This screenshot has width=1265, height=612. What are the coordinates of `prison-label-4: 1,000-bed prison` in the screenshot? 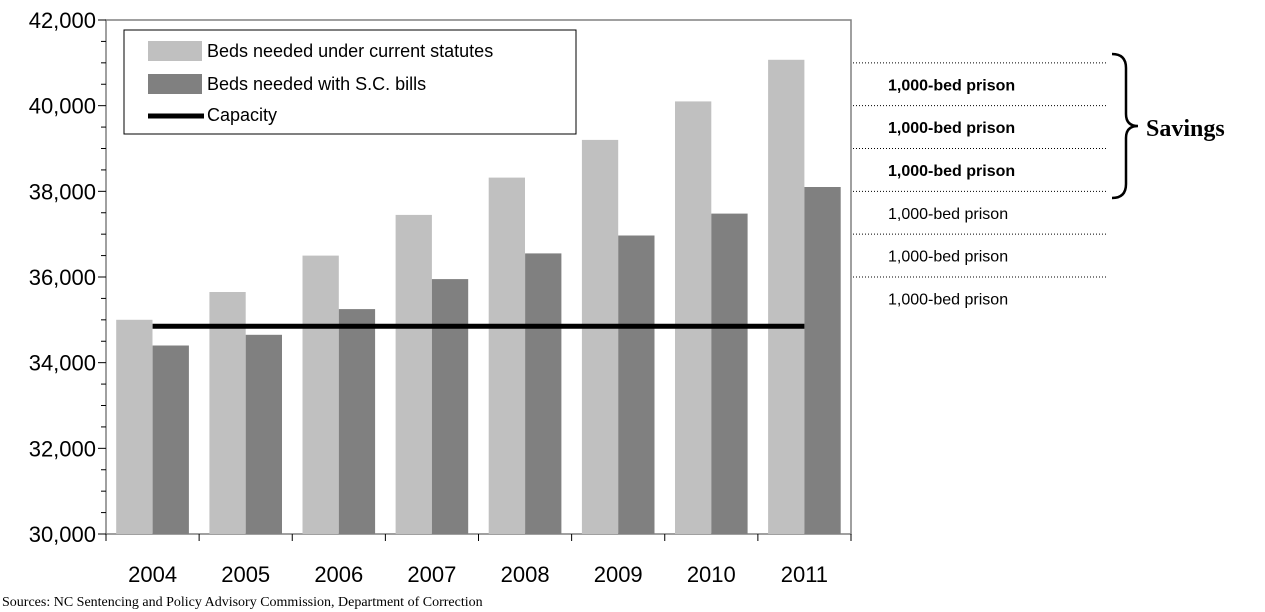 It's located at (948, 214).